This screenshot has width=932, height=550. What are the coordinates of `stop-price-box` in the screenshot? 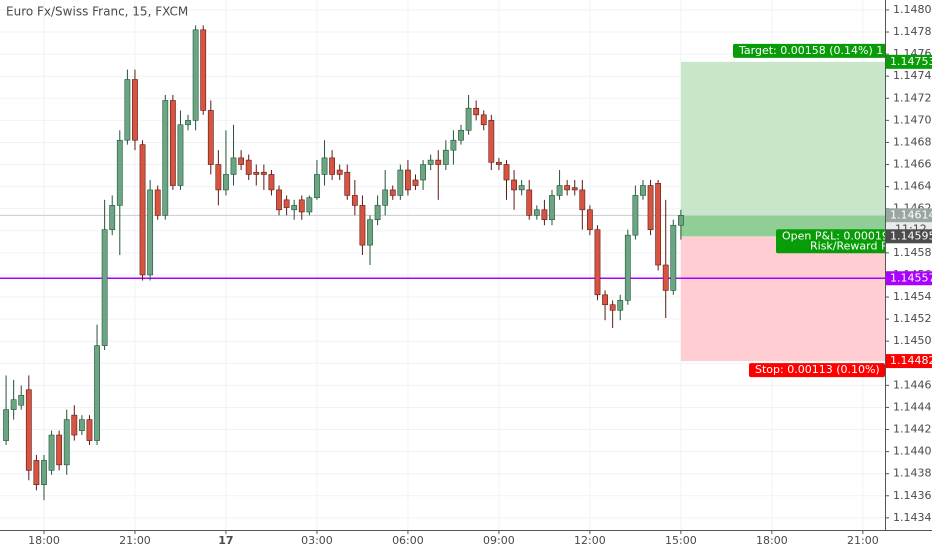 It's located at (909, 361).